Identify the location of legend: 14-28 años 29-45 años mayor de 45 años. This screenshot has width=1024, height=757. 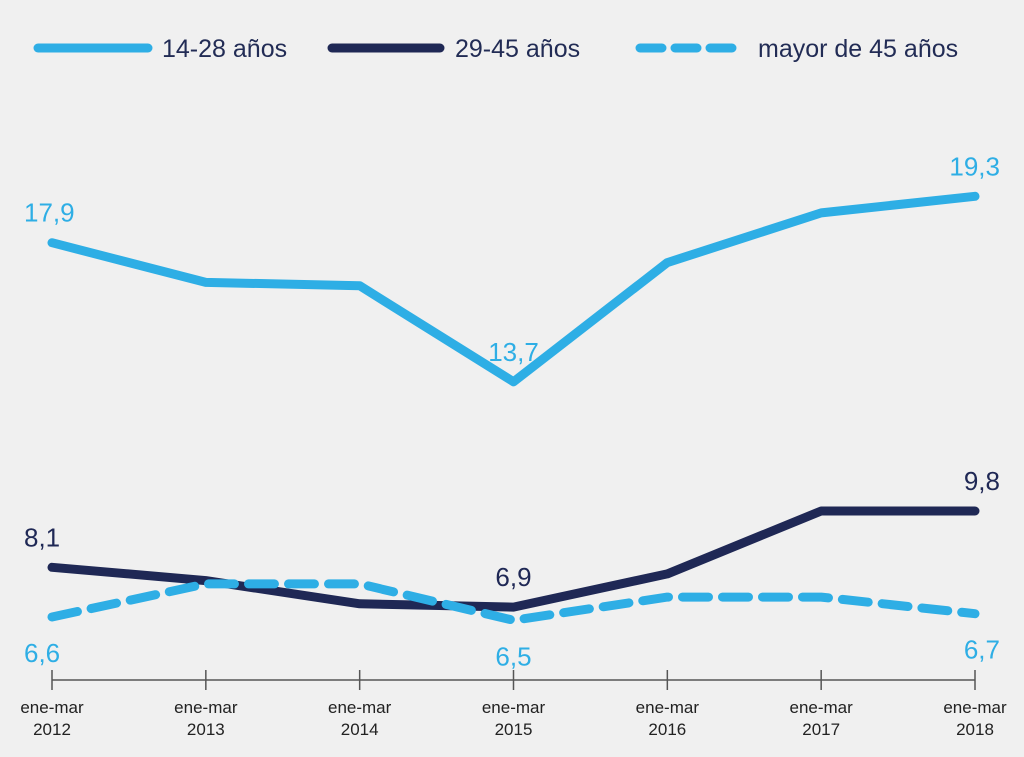
(495, 49).